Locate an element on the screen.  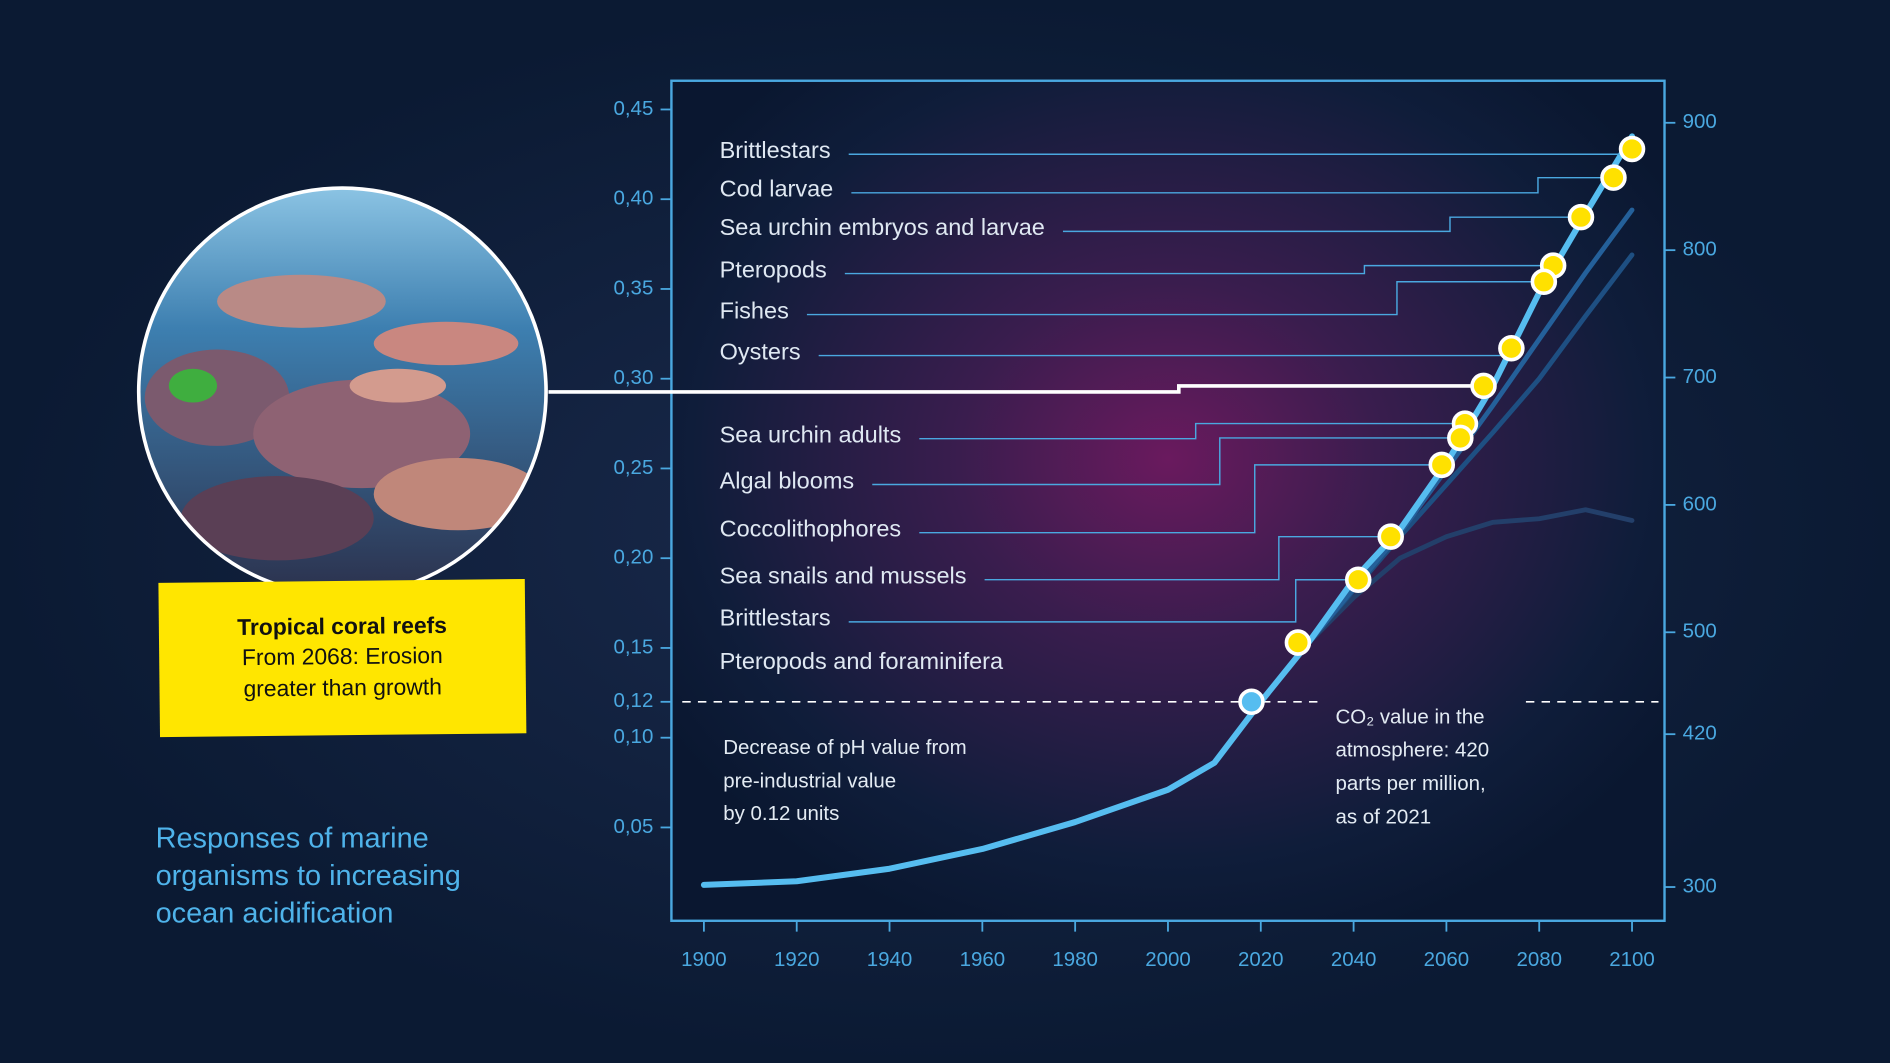
y2-tick-label: 420 is located at coordinates (1700, 733).